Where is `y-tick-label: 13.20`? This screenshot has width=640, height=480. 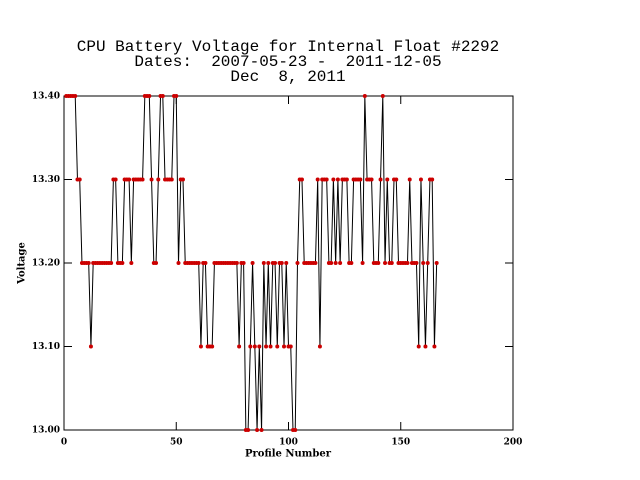 y-tick-label: 13.20 is located at coordinates (46, 264).